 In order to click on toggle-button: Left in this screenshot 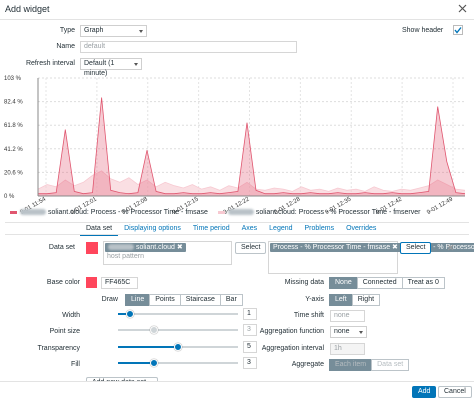, I will do `click(341, 300)`.